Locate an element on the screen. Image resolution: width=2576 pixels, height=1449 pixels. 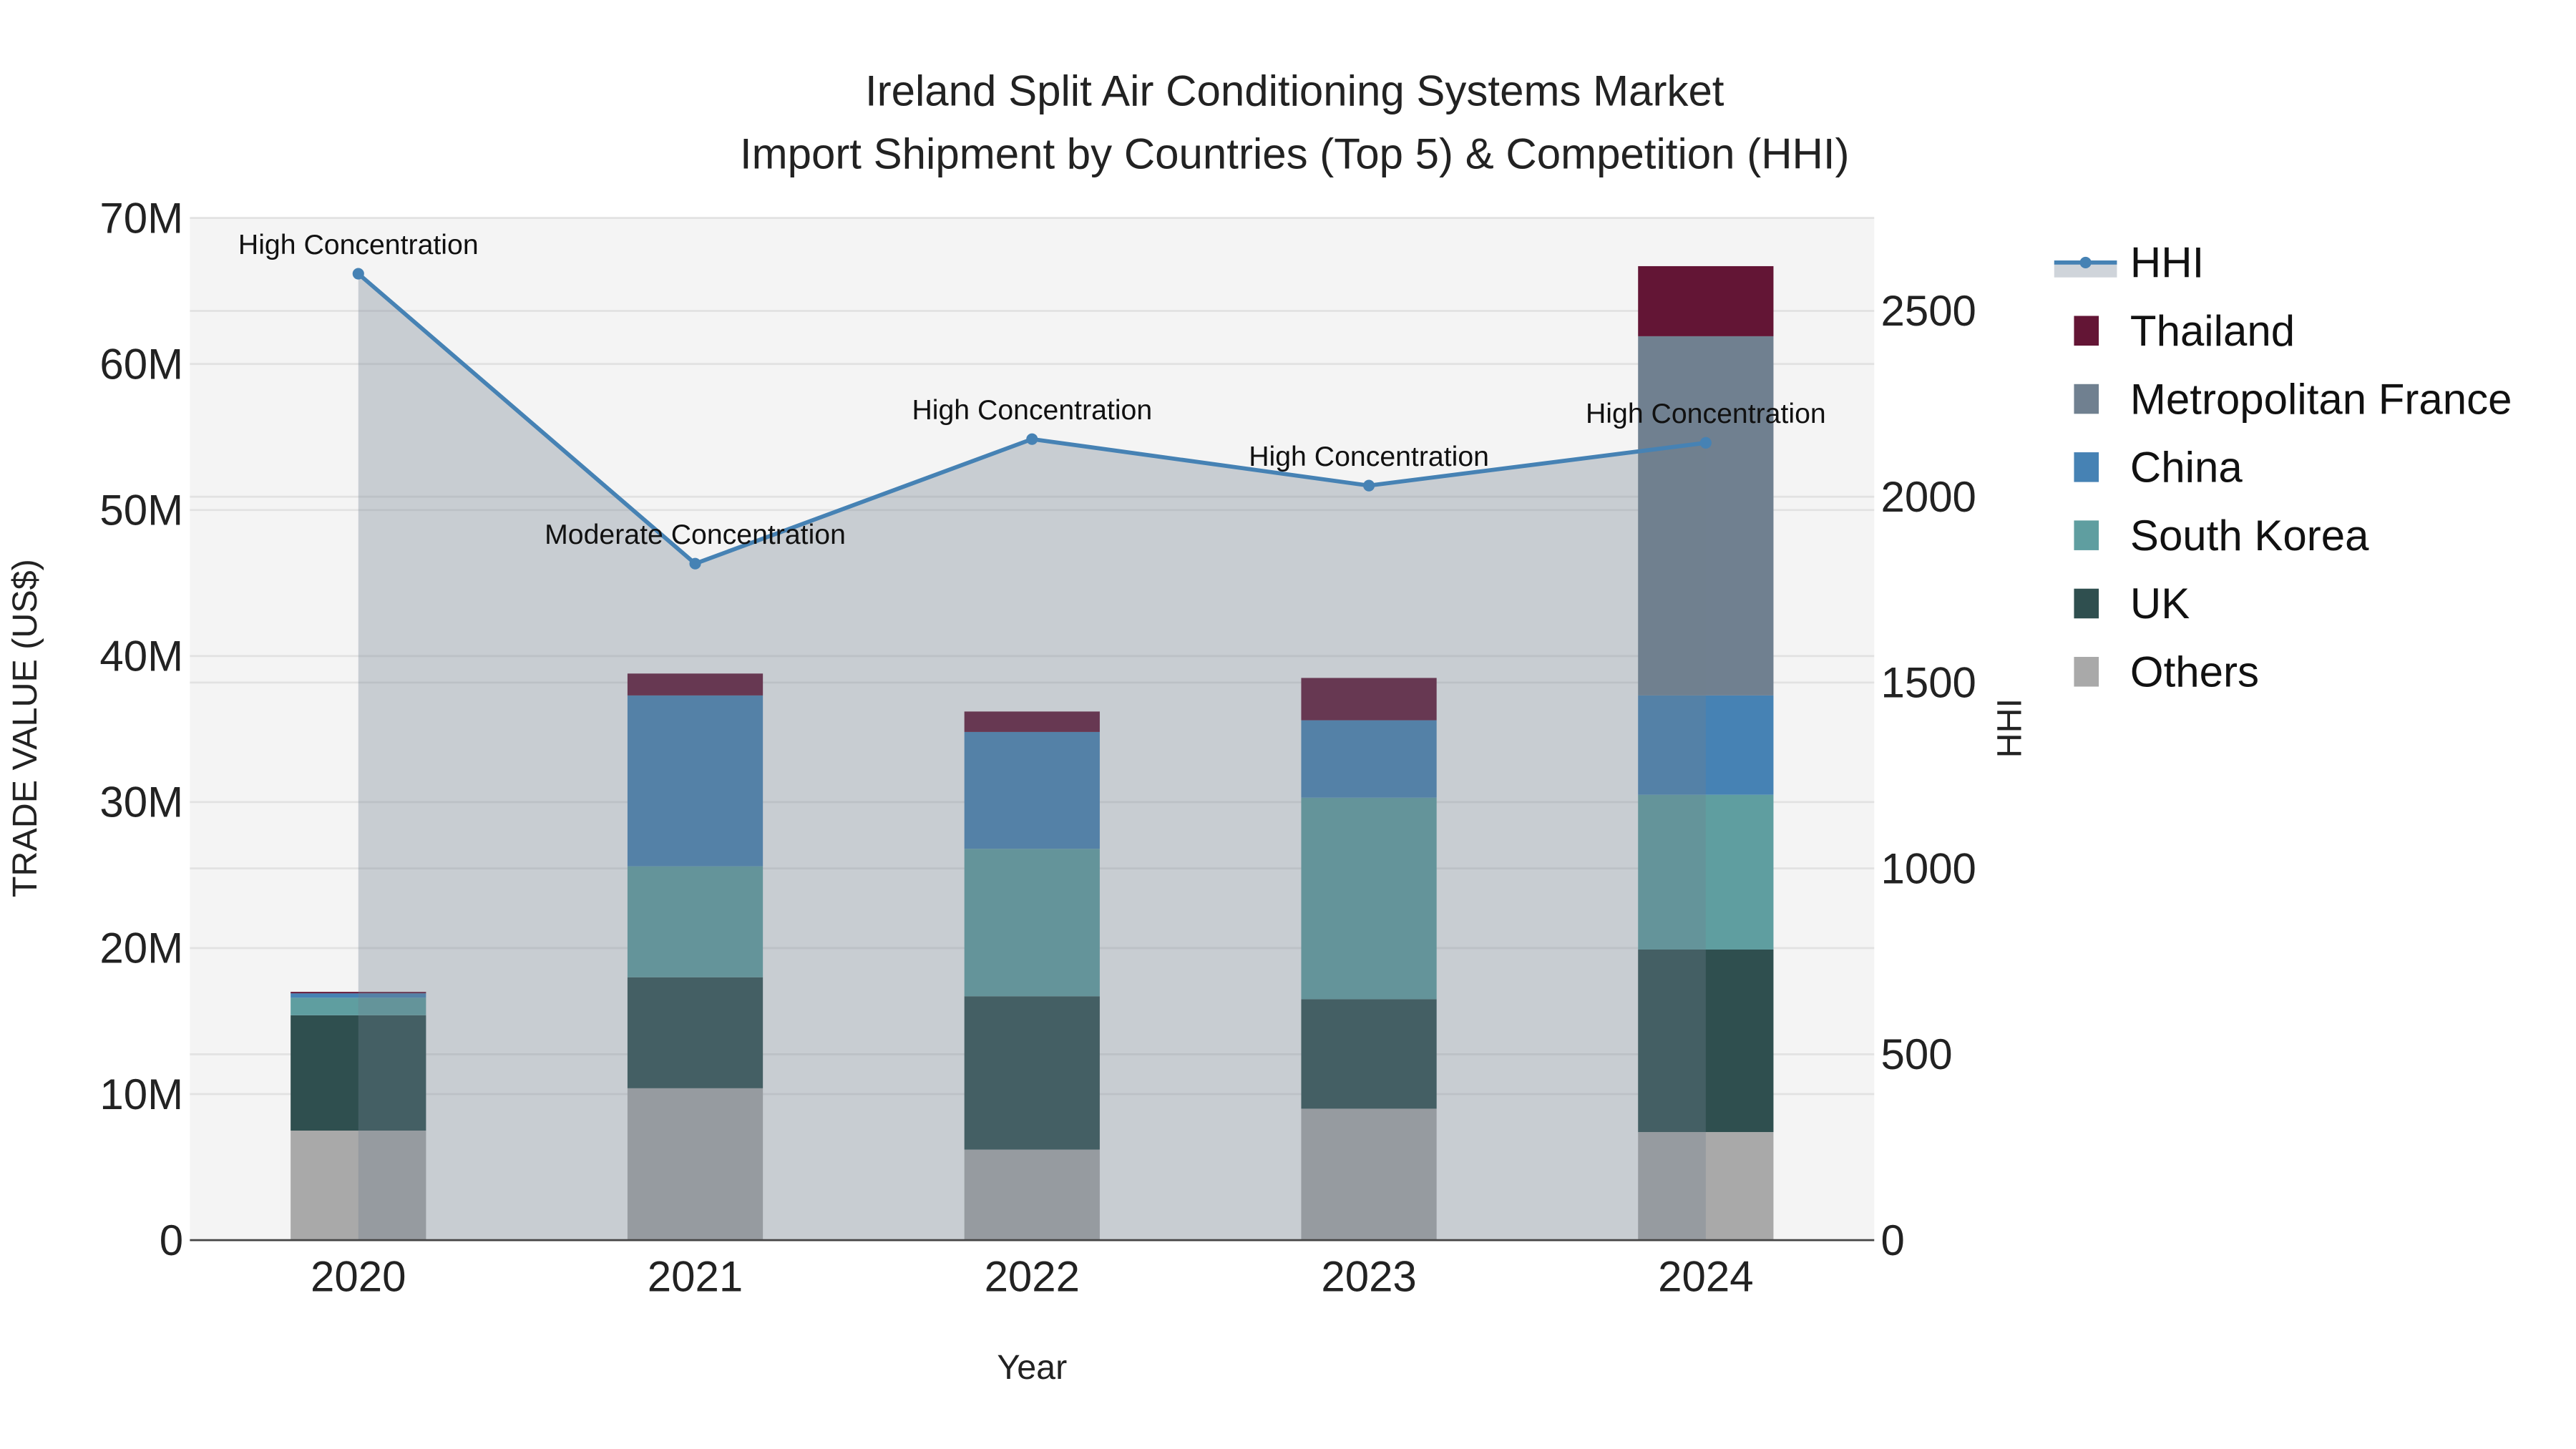
legend-hhi-area-swatch is located at coordinates (2085, 270).